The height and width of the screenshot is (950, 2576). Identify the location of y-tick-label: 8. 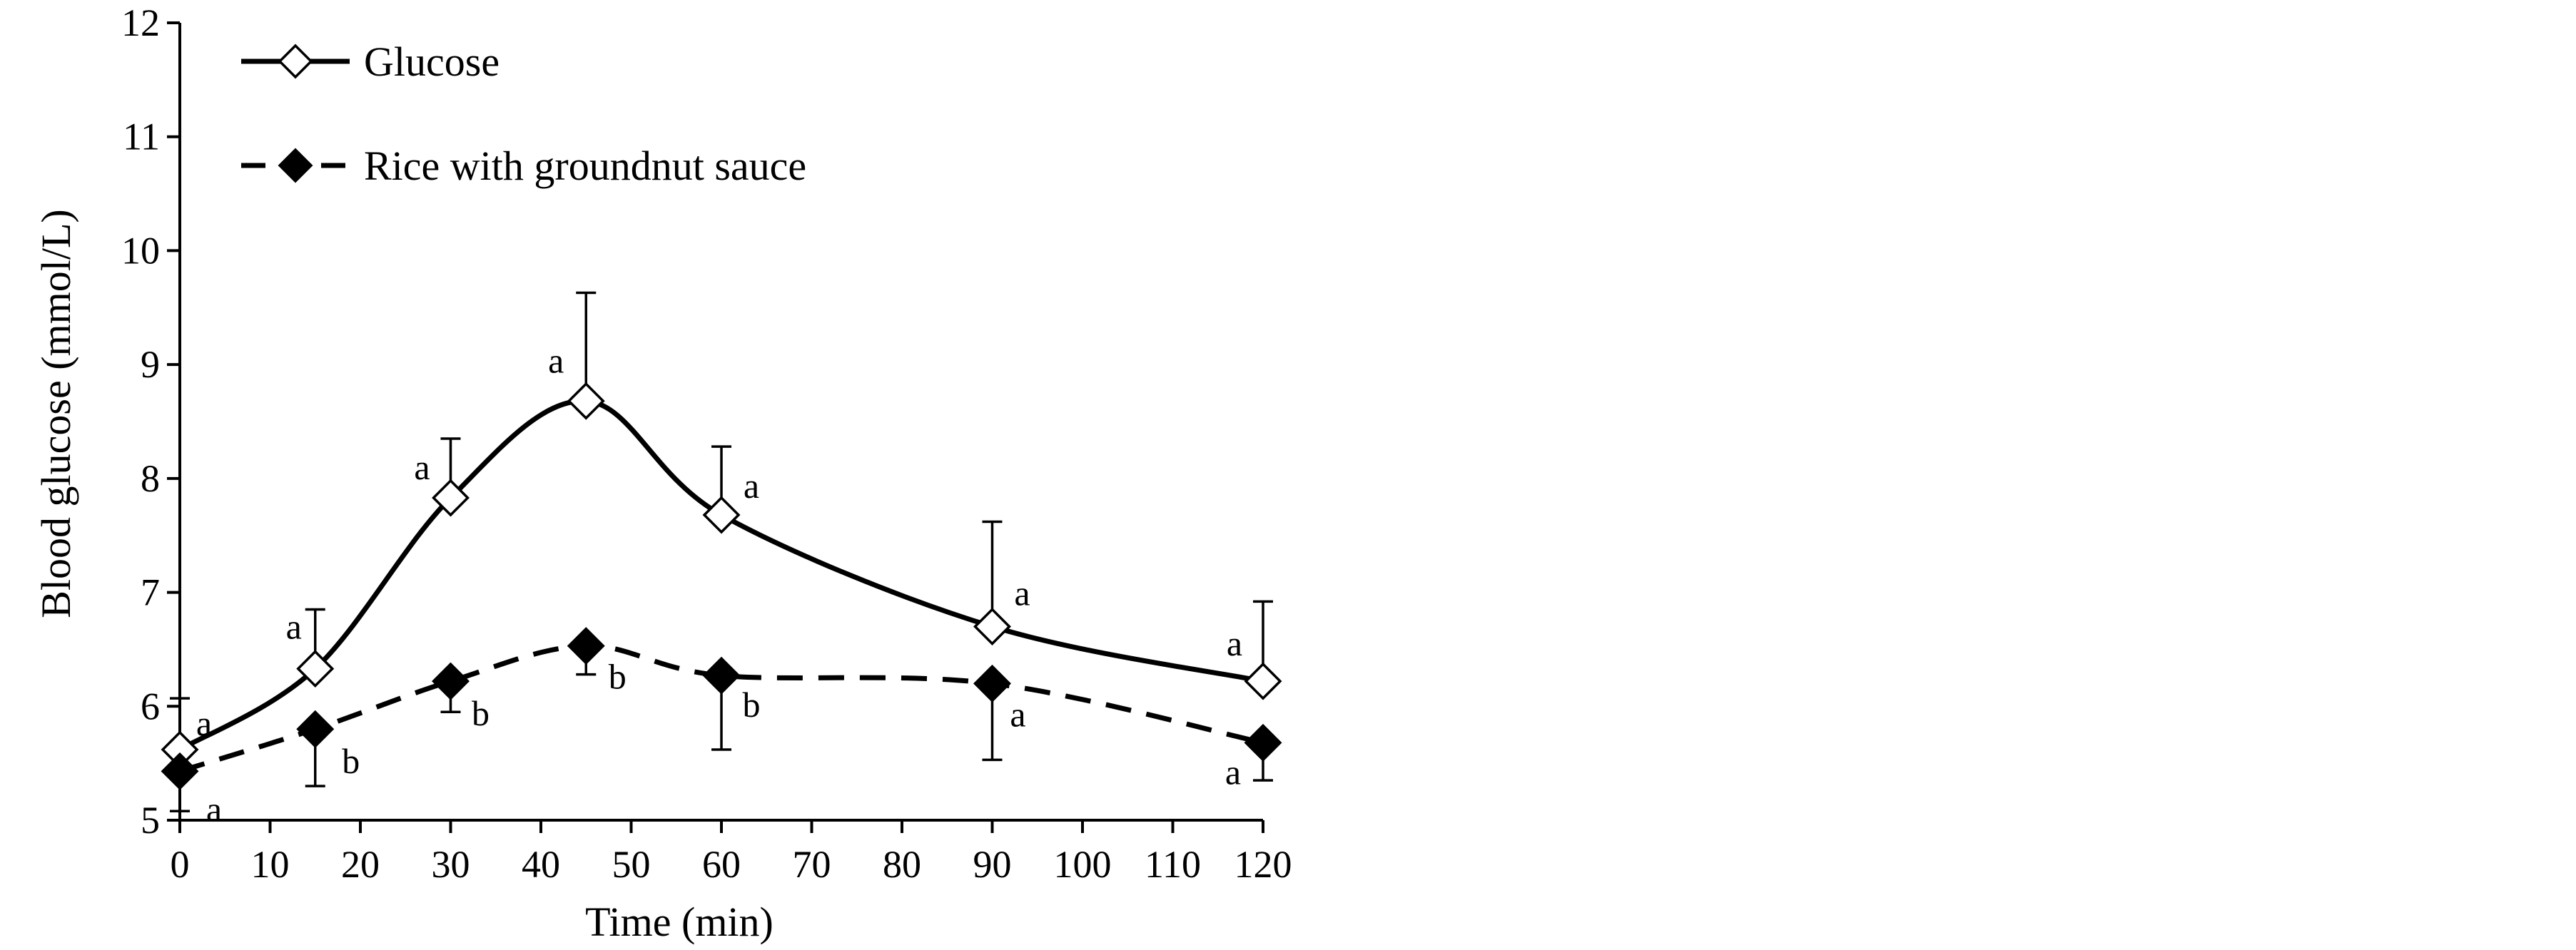
(150, 478).